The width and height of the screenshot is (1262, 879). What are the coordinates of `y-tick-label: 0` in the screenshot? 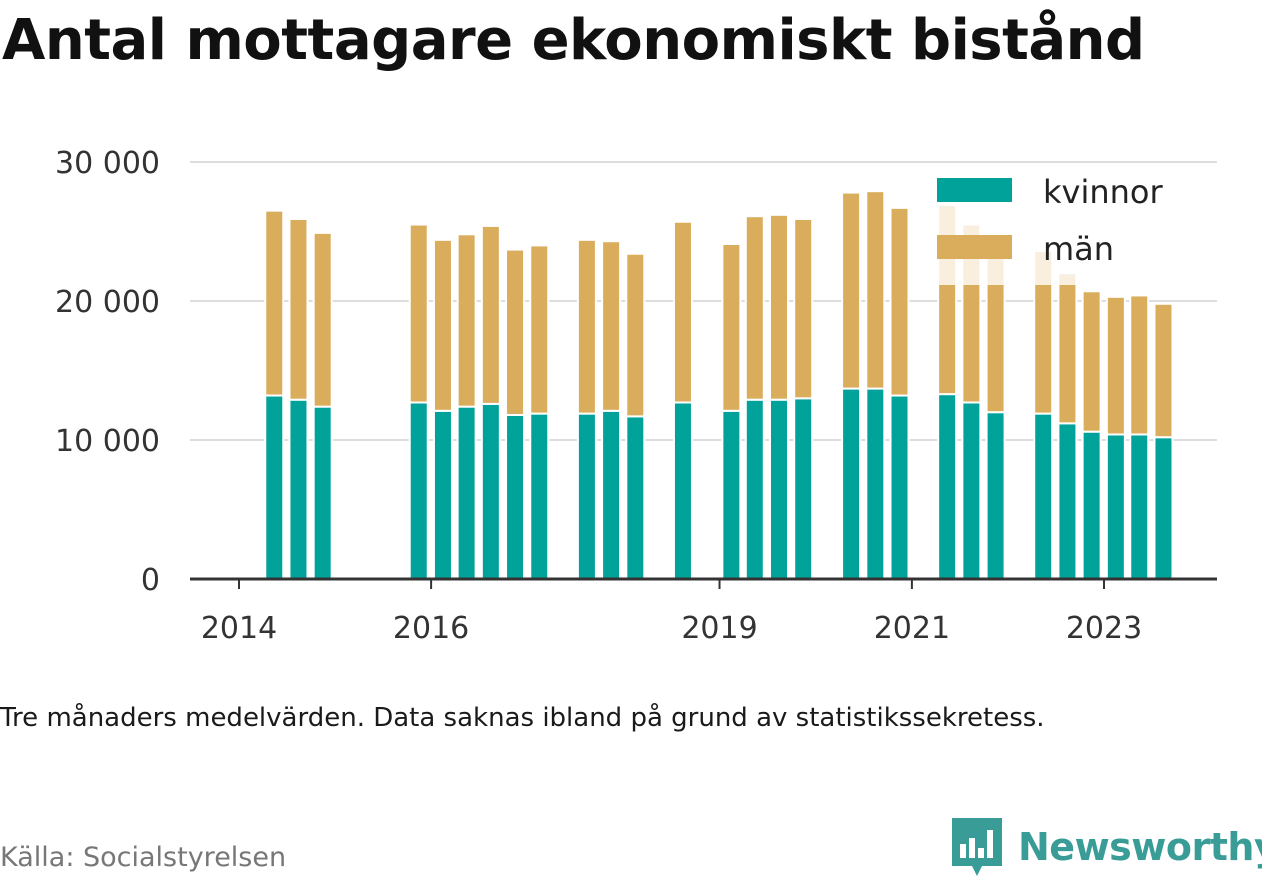 It's located at (150, 580).